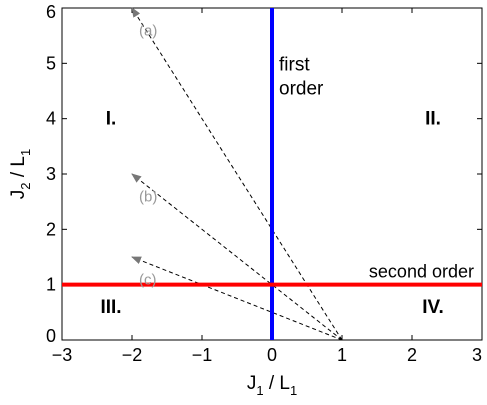  What do you see at coordinates (272, 355) in the screenshot?
I see `x-tick-label: 0` at bounding box center [272, 355].